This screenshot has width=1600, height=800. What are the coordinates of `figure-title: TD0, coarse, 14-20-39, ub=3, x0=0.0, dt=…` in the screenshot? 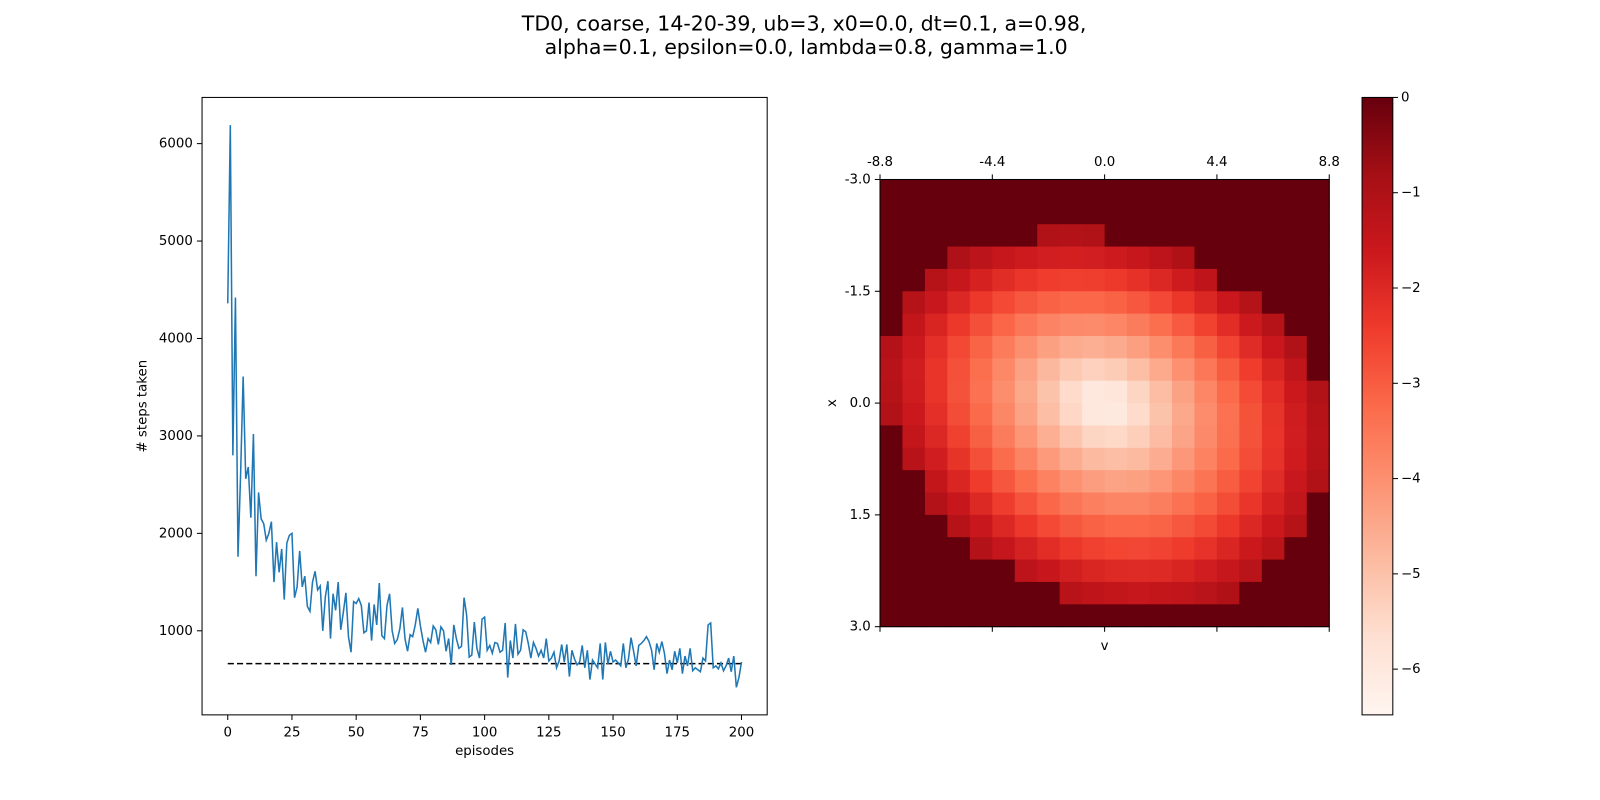 It's located at (804, 24).